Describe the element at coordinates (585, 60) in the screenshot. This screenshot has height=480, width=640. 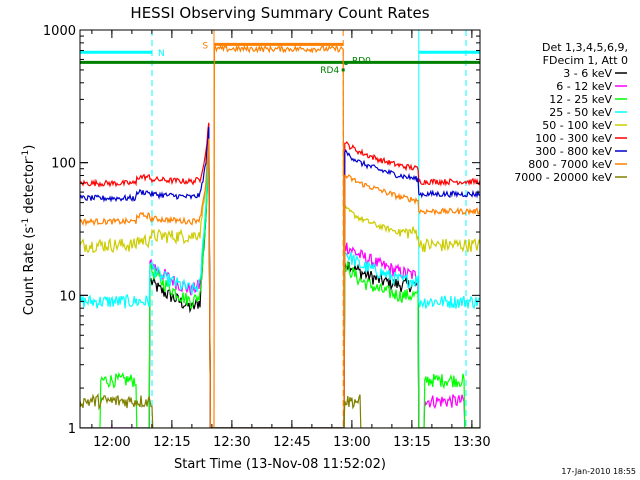
I see `legend-header: FDecim 1, Att 0` at that location.